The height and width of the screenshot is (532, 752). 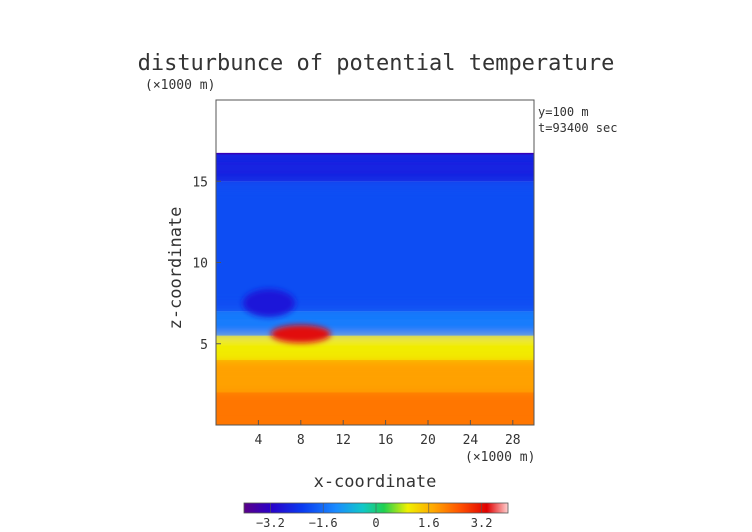 I want to click on colorbar-tick-label: −1.6, so click(x=323, y=523).